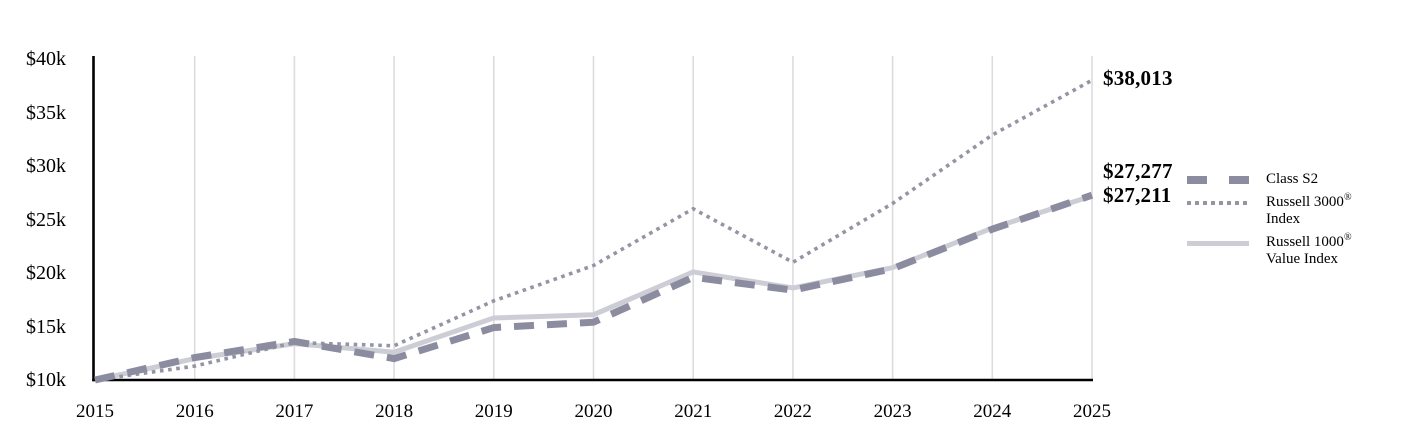  I want to click on y-axis-tick-label: $10k, so click(46, 380).